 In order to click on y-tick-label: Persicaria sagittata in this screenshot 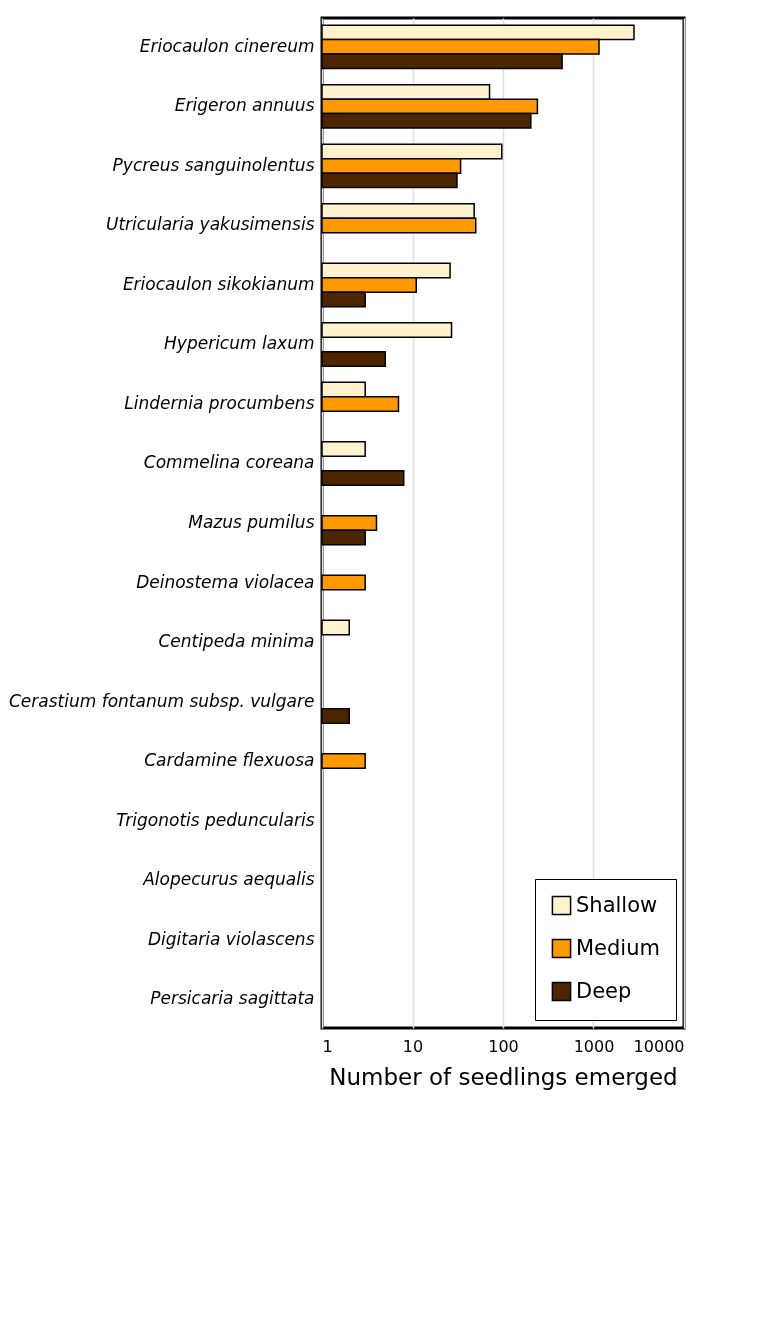, I will do `click(232, 998)`.